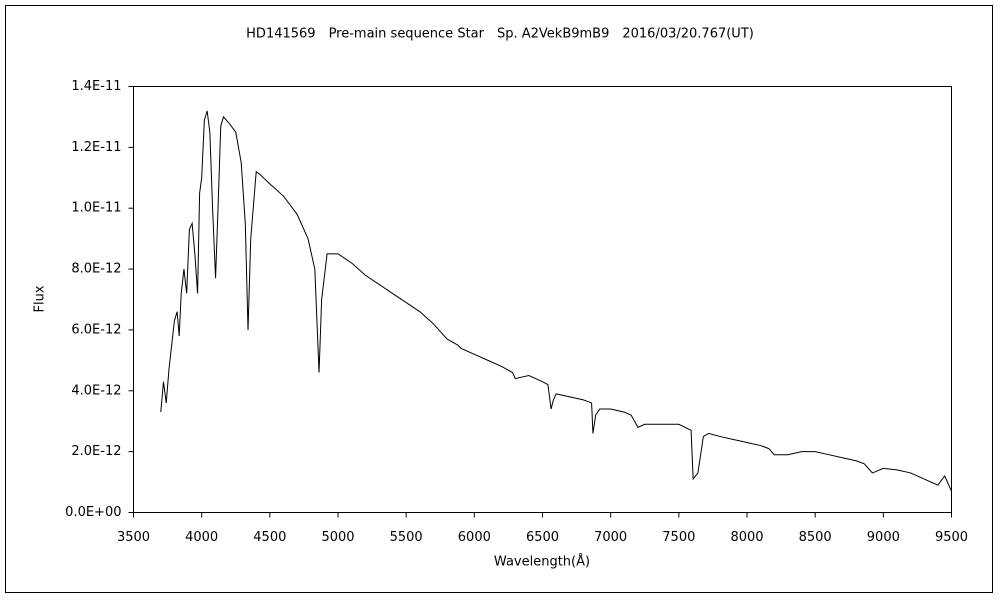 The image size is (1000, 600). What do you see at coordinates (542, 537) in the screenshot?
I see `x-tick-label: 6500` at bounding box center [542, 537].